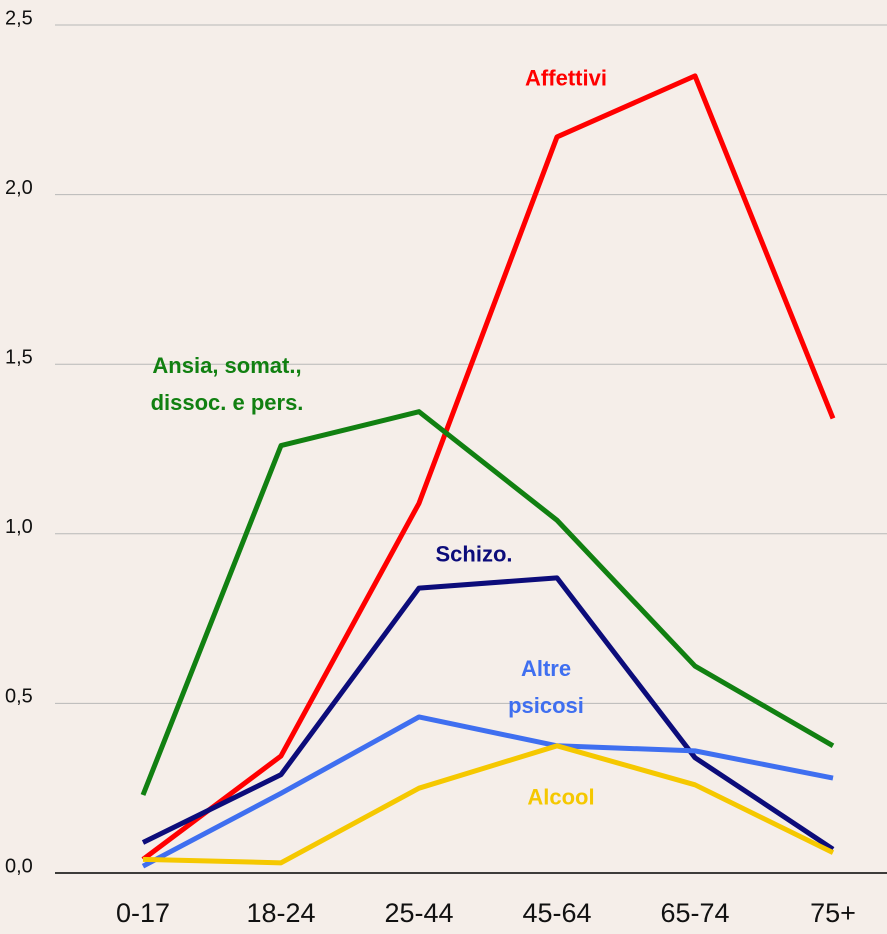 This screenshot has height=934, width=887. I want to click on y-tick-label: 2,0, so click(19, 188).